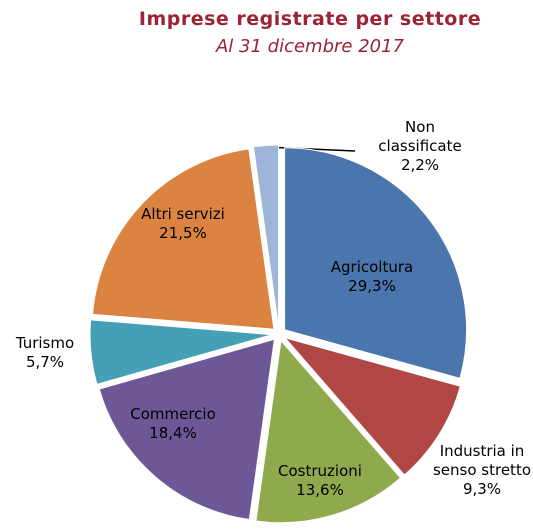 The width and height of the screenshot is (533, 532). Describe the element at coordinates (420, 136) in the screenshot. I see `category-label: Non classificate` at that location.